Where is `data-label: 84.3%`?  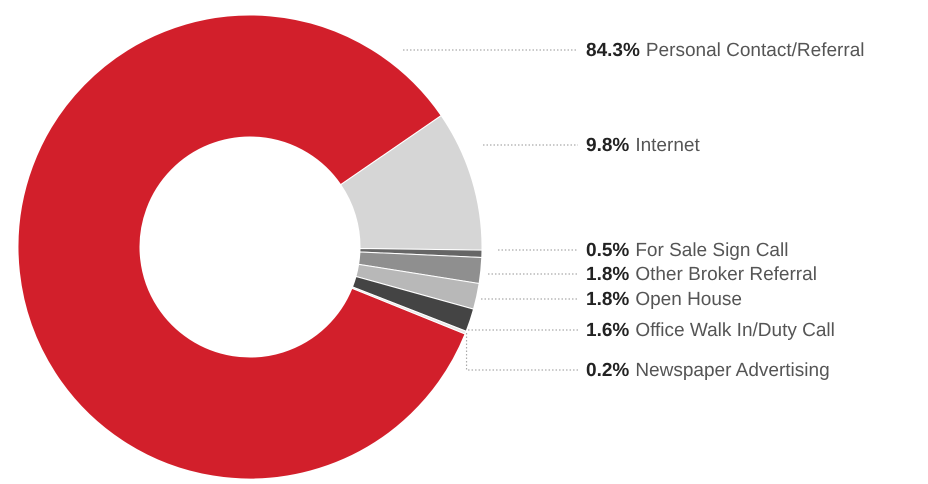
data-label: 84.3% is located at coordinates (613, 50).